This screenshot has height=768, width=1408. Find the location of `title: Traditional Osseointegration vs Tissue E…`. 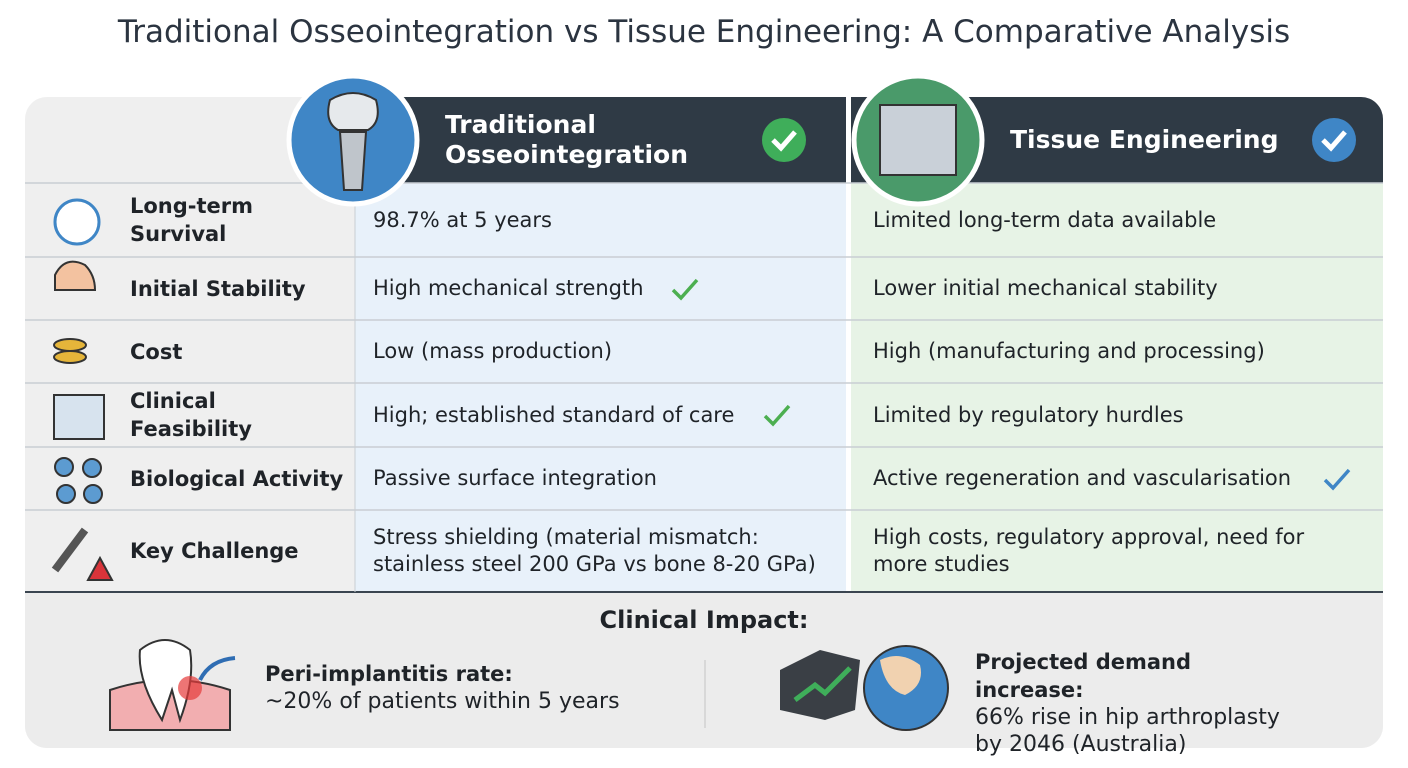

title: Traditional Osseointegration vs Tissue E… is located at coordinates (704, 32).